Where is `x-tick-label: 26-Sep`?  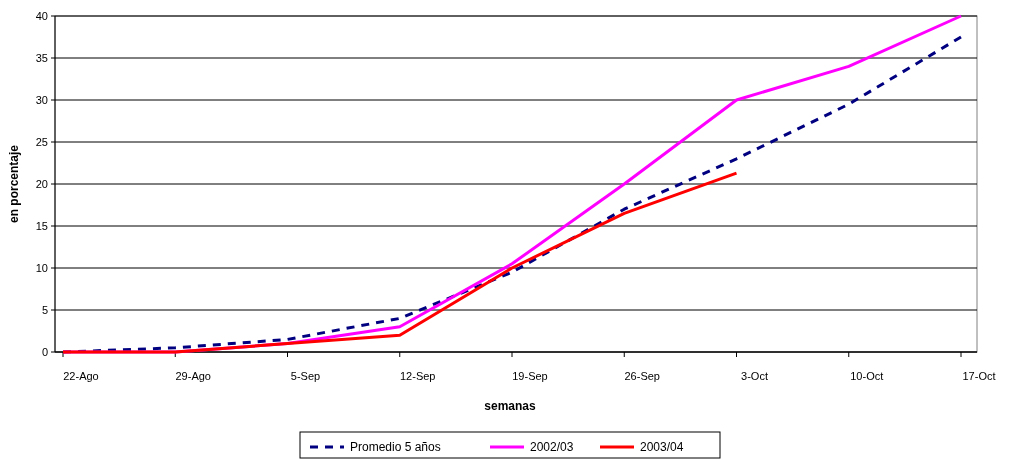
x-tick-label: 26-Sep is located at coordinates (642, 376).